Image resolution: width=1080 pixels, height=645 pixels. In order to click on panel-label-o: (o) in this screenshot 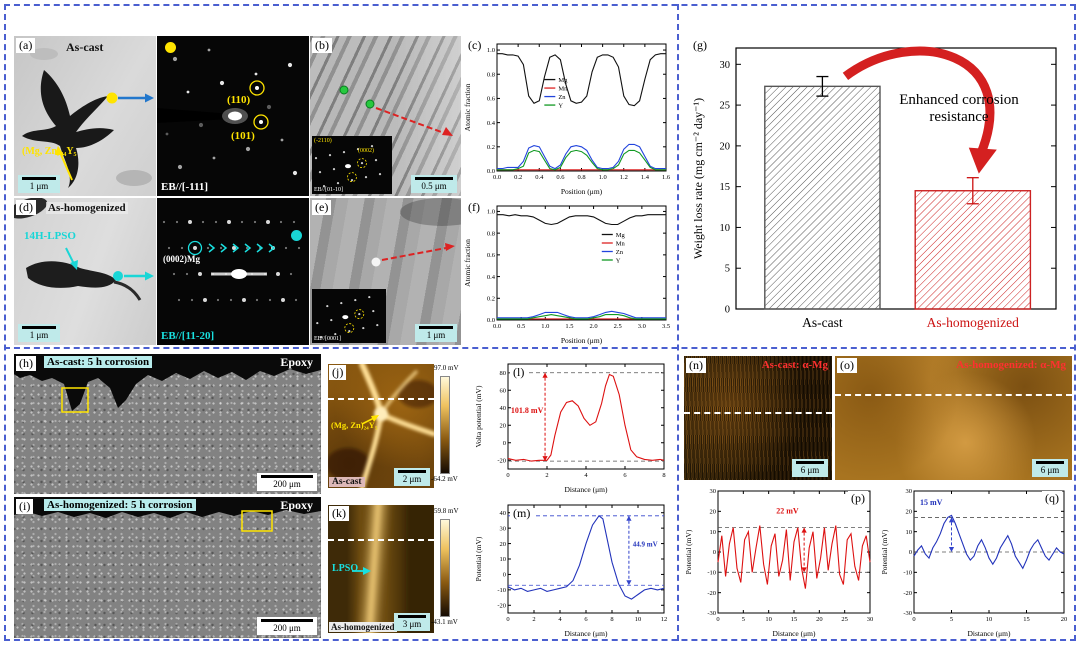, I will do `click(847, 365)`.